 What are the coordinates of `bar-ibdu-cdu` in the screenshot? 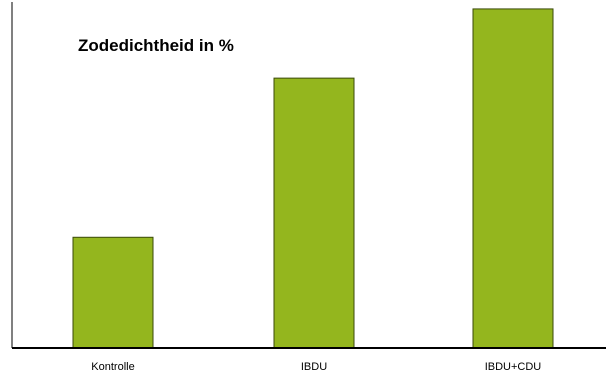 It's located at (513, 178).